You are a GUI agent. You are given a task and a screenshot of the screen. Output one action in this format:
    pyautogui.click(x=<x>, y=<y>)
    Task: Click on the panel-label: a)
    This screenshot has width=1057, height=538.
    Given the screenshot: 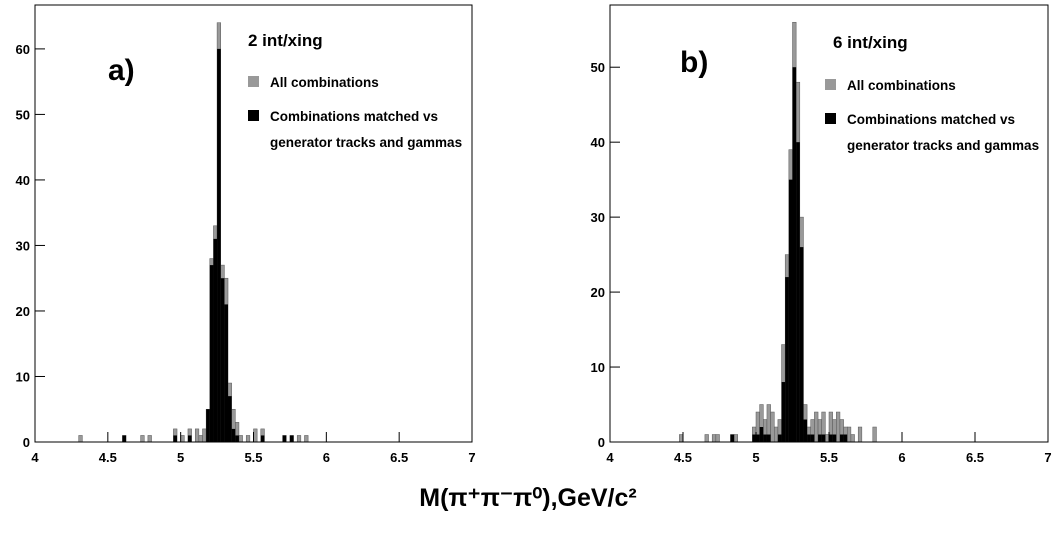 What is the action you would take?
    pyautogui.click(x=121, y=70)
    